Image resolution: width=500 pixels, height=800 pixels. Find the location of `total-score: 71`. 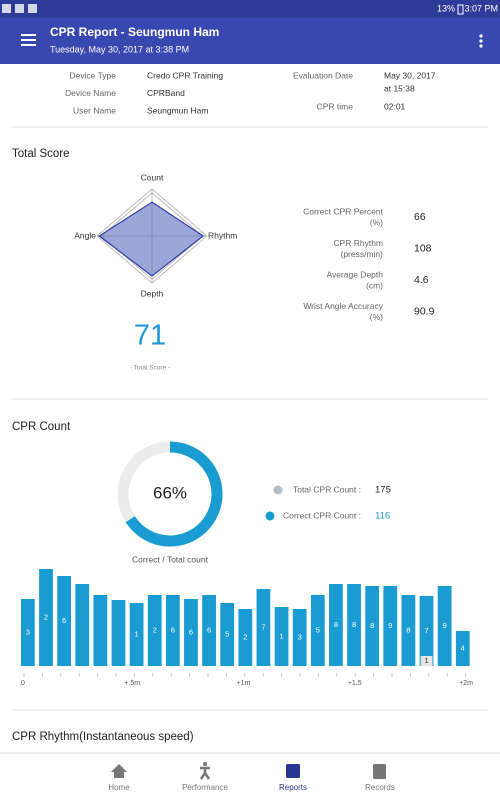

total-score: 71 is located at coordinates (150, 336).